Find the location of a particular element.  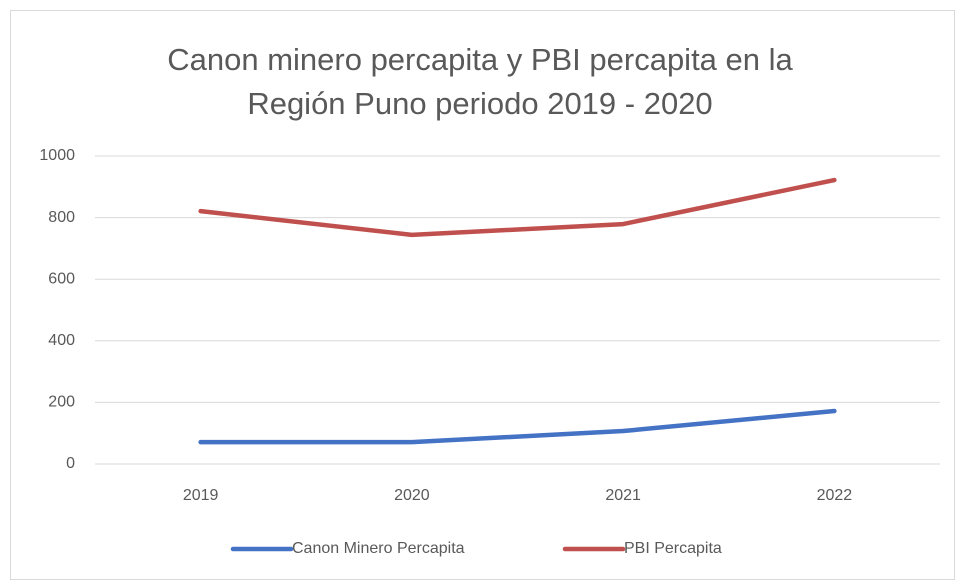

y-tick-label: 0 is located at coordinates (70, 463).